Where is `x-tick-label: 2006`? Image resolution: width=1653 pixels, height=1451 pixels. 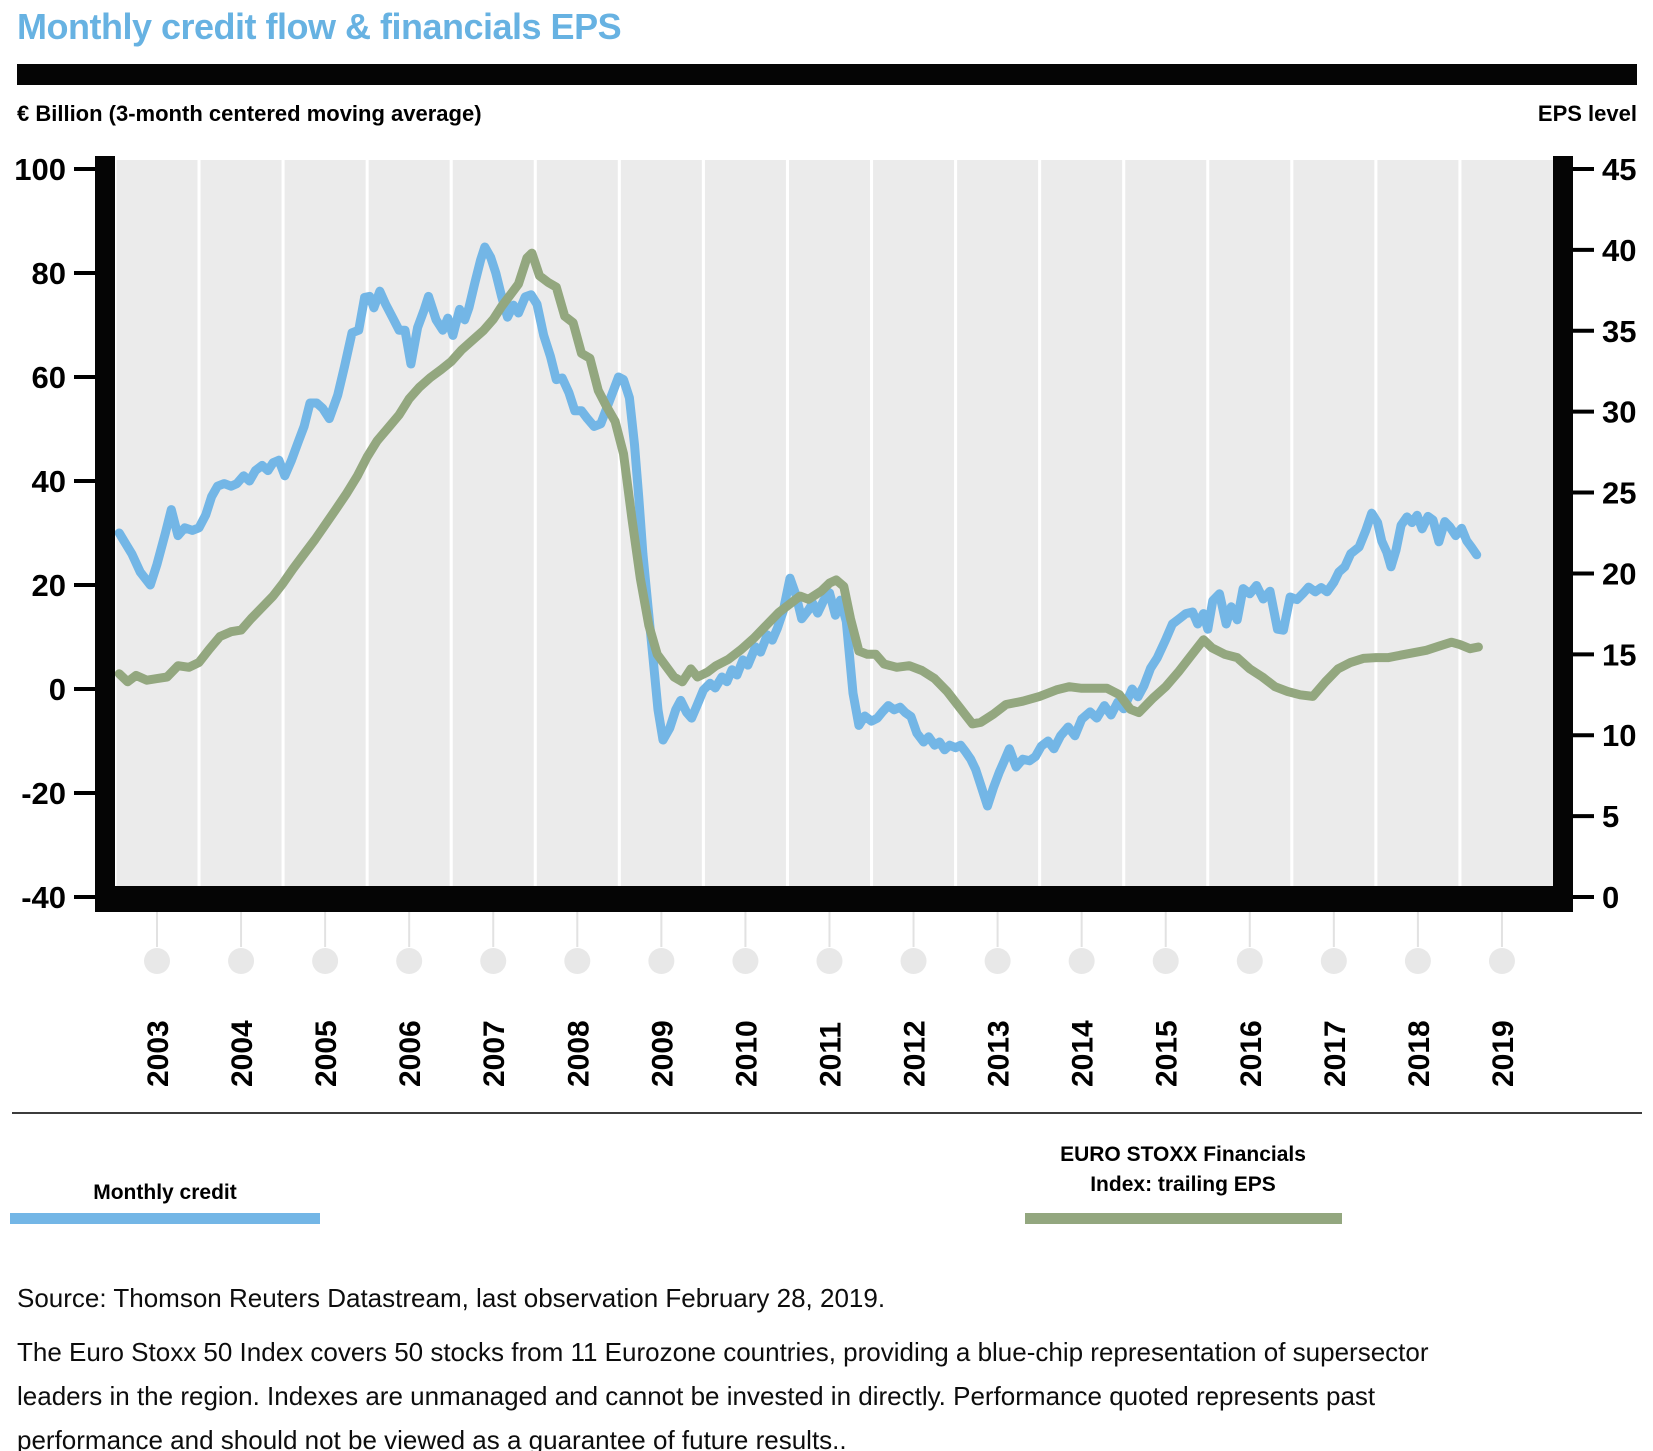
x-tick-label: 2006 is located at coordinates (410, 1053).